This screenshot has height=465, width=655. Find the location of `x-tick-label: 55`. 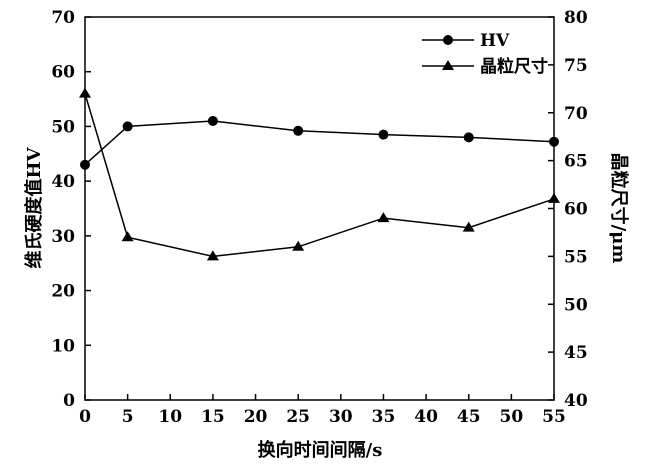

x-tick-label: 55 is located at coordinates (554, 417).